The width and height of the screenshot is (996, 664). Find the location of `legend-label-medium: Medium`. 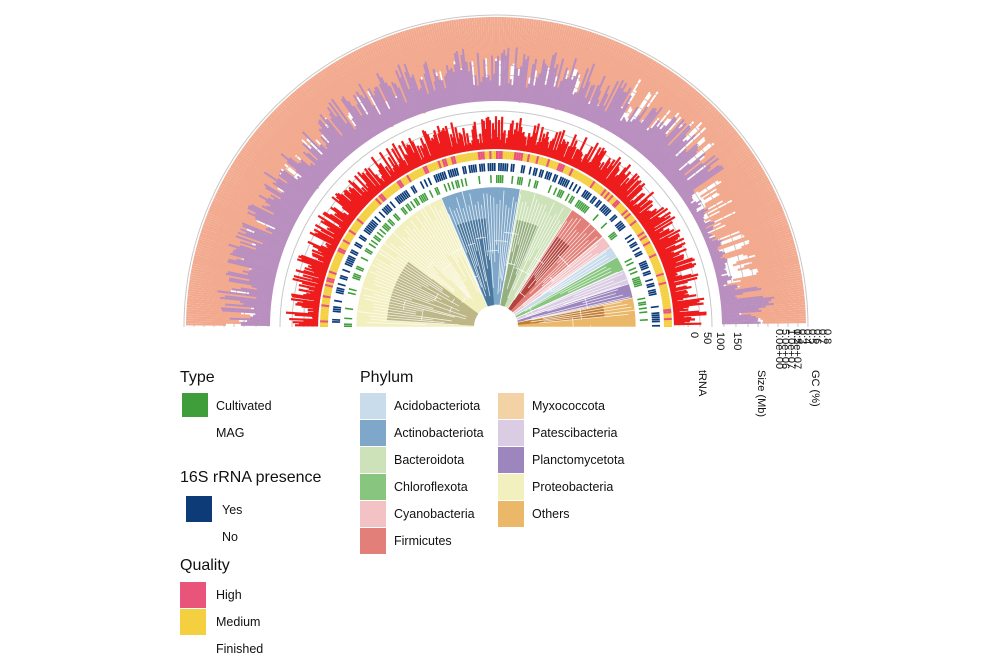

legend-label-medium: Medium is located at coordinates (238, 622).